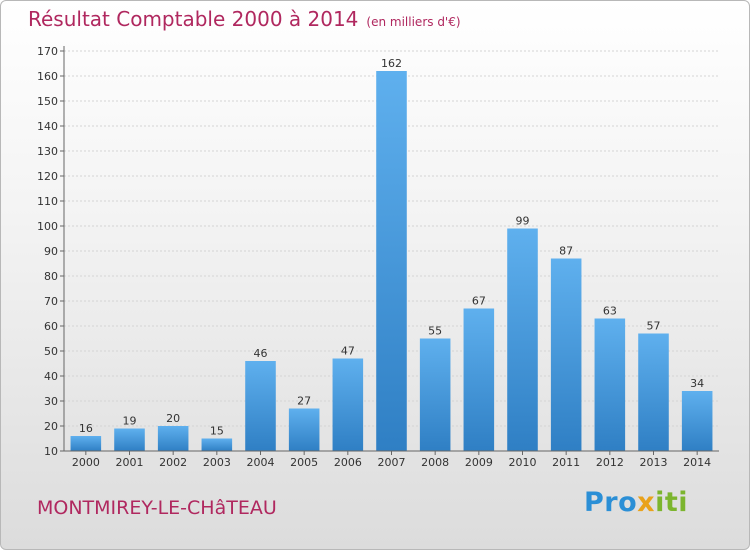 The image size is (750, 550). I want to click on bar-2010, so click(522, 339).